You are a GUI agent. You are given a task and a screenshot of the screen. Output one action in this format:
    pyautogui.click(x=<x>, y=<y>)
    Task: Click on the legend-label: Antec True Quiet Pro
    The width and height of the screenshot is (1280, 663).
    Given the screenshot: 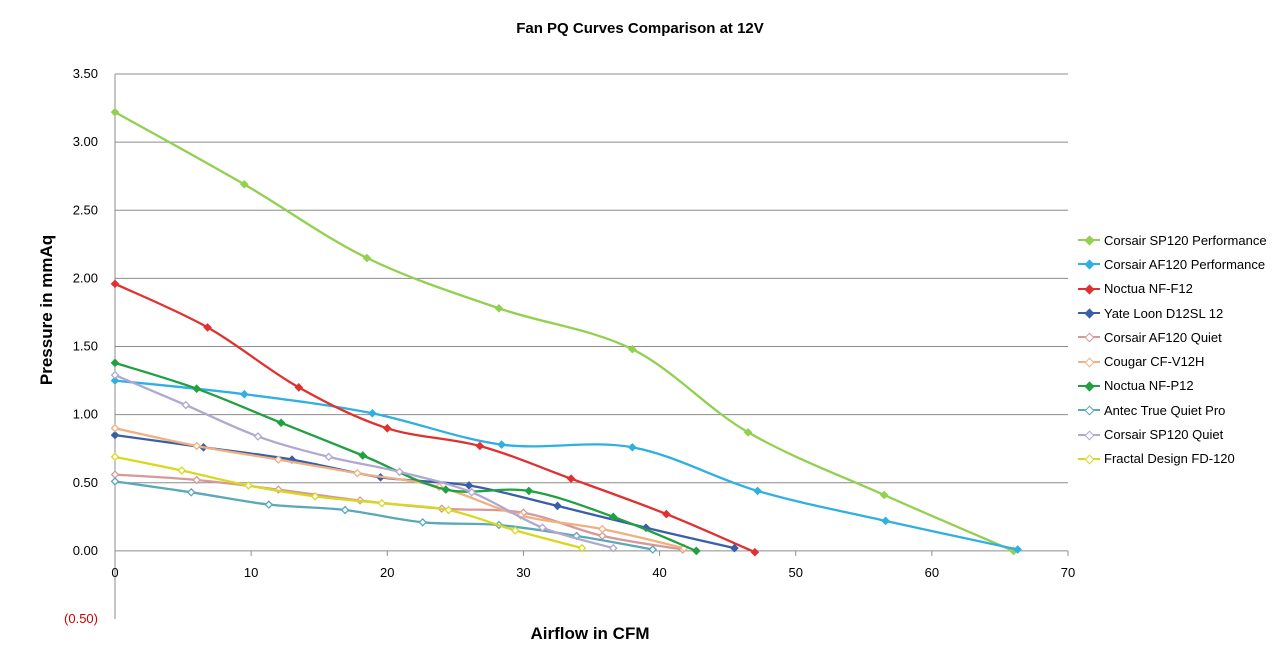 What is the action you would take?
    pyautogui.click(x=1165, y=410)
    